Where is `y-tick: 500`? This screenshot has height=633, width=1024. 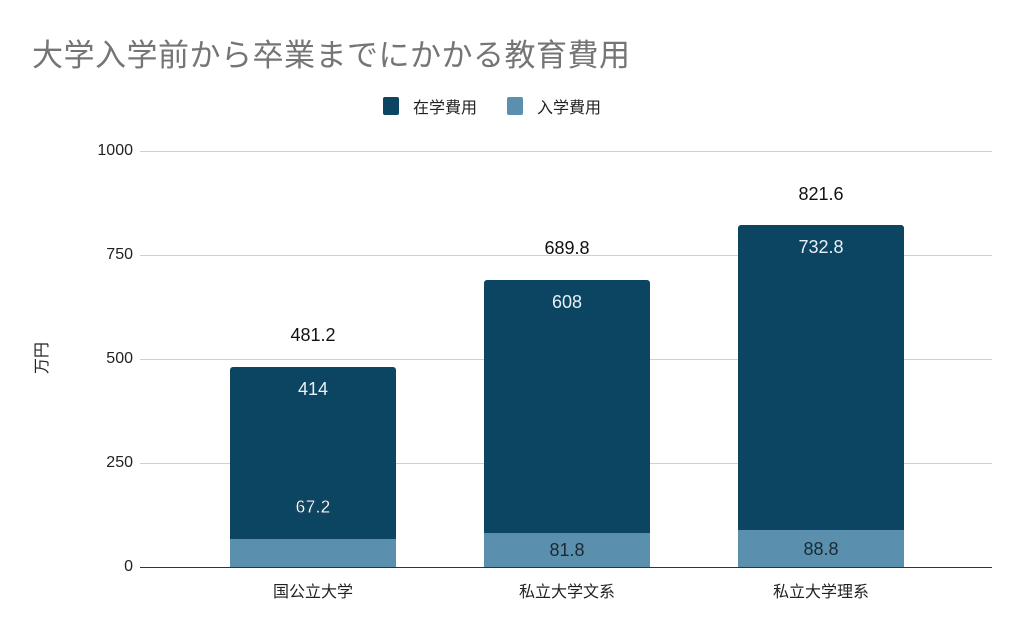 y-tick: 500 is located at coordinates (119, 358).